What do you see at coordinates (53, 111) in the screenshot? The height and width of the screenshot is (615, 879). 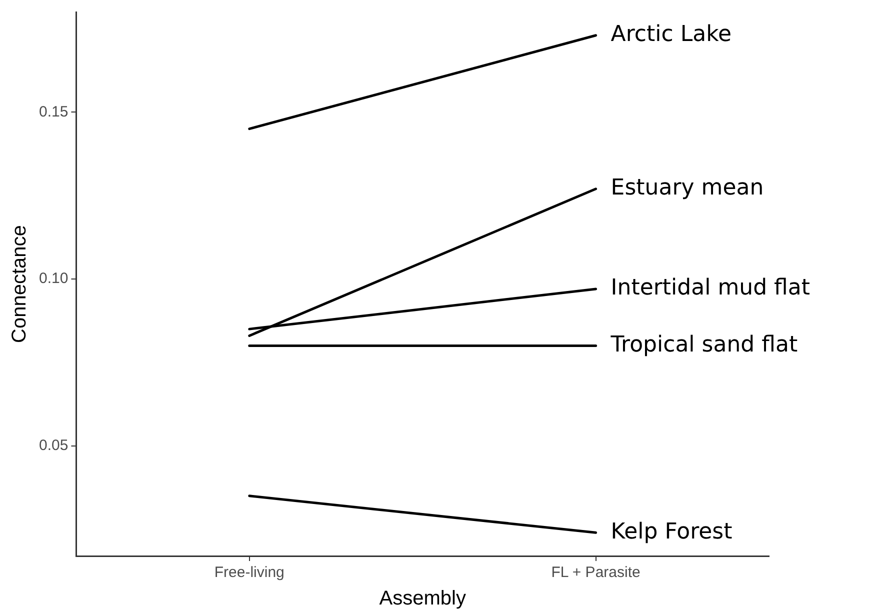 I see `y-tick-label: 0.15` at bounding box center [53, 111].